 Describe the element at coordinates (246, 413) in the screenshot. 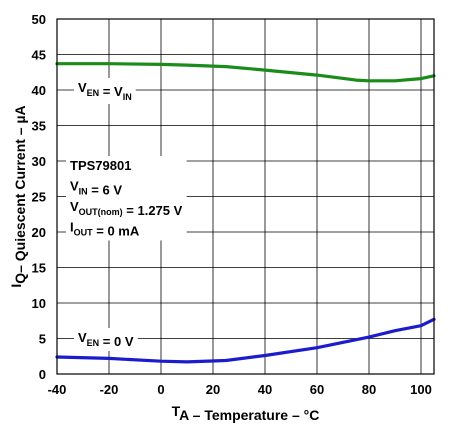

I see `x-axis-title: TA – Temperature – °C` at that location.